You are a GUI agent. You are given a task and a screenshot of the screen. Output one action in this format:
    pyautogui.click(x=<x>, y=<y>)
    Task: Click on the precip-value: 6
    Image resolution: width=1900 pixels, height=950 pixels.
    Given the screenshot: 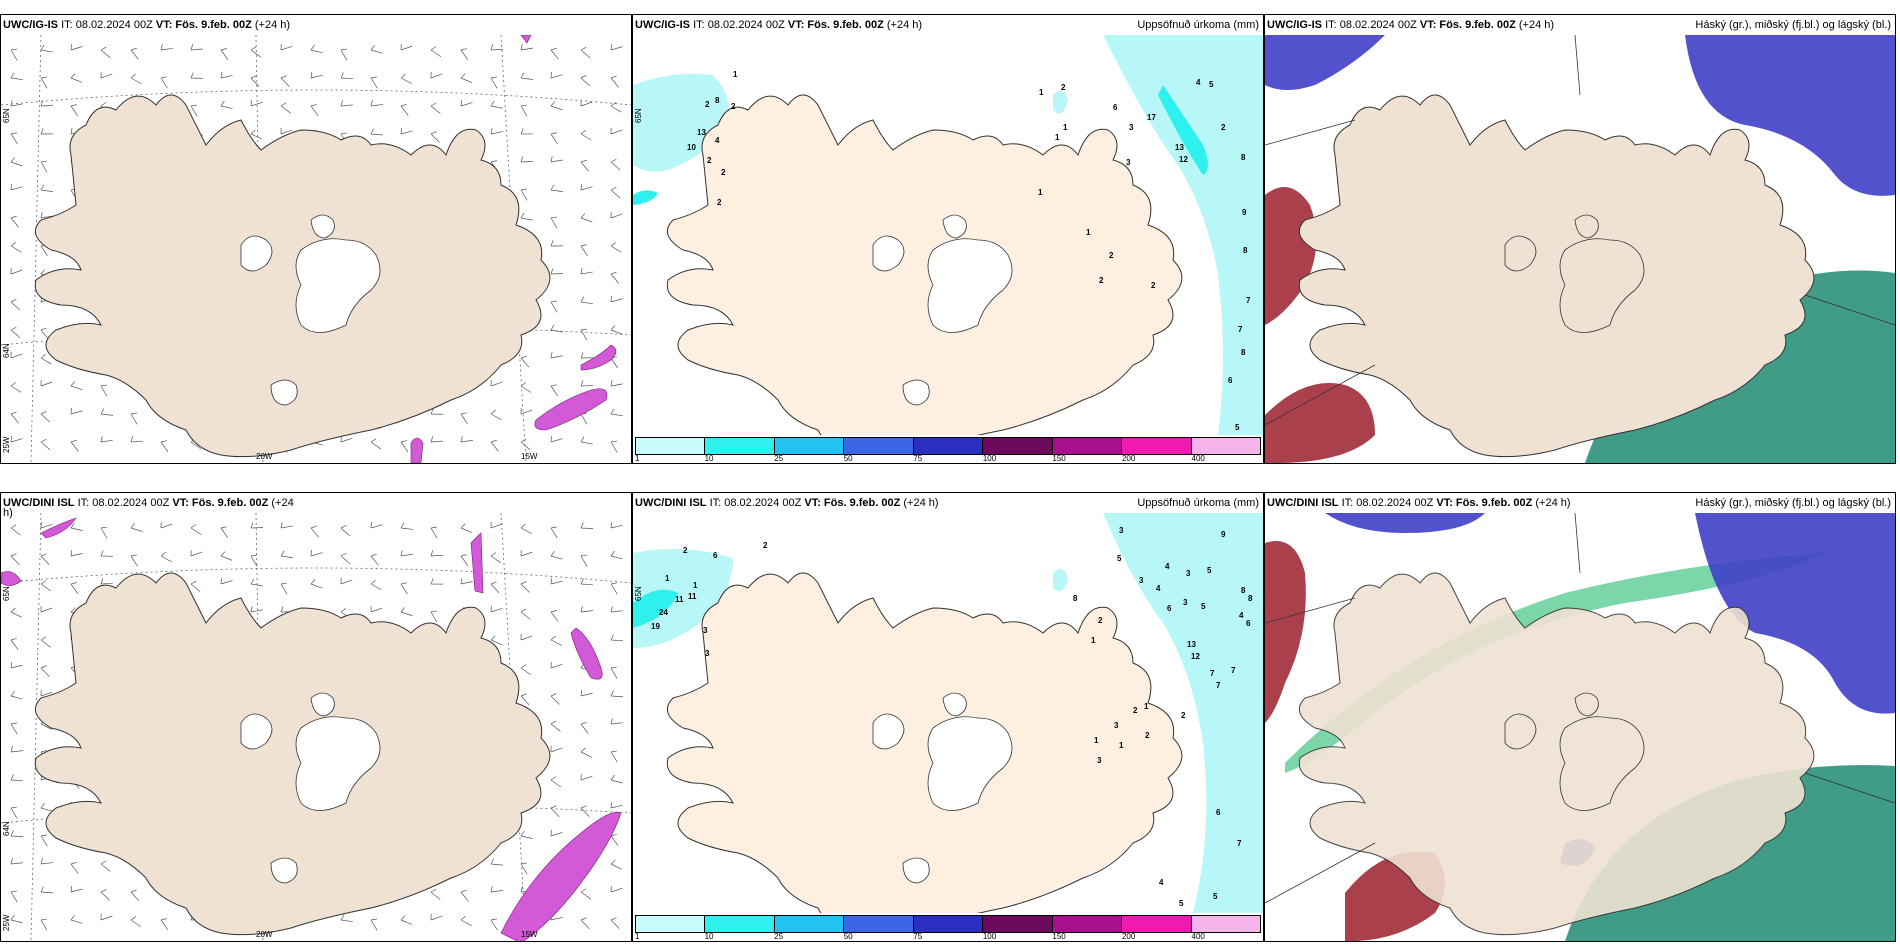 What is the action you would take?
    pyautogui.click(x=1169, y=608)
    